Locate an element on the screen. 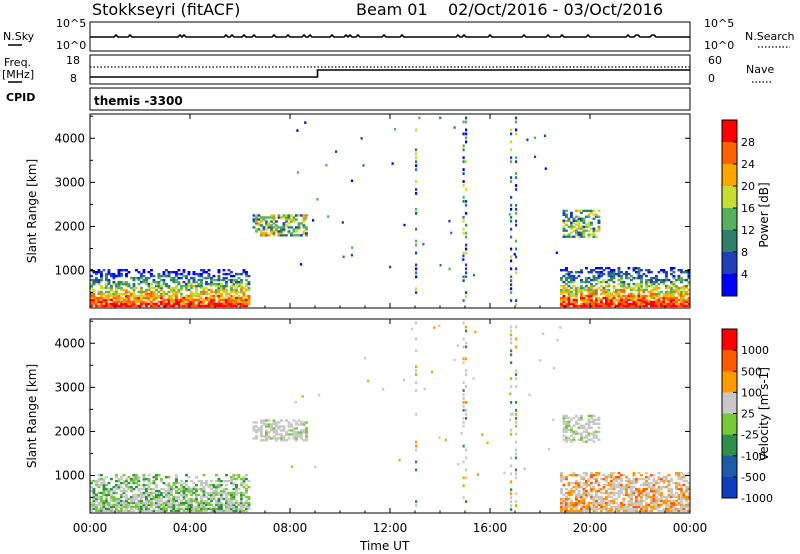 The width and height of the screenshot is (800, 554). velocity-ylabel: Slant Range [km] is located at coordinates (32, 416).